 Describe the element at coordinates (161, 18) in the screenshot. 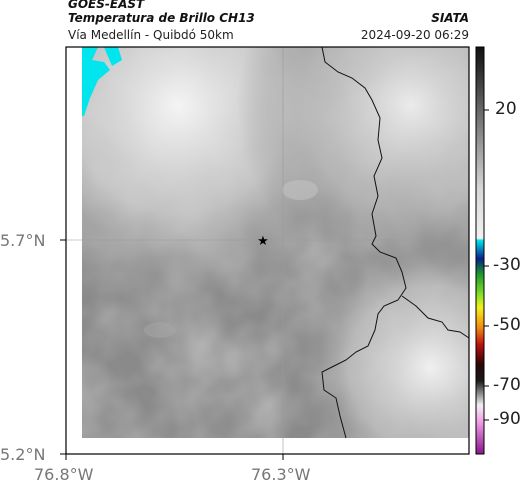

I see `chart-title: Temperatura de Brillo CH13` at that location.